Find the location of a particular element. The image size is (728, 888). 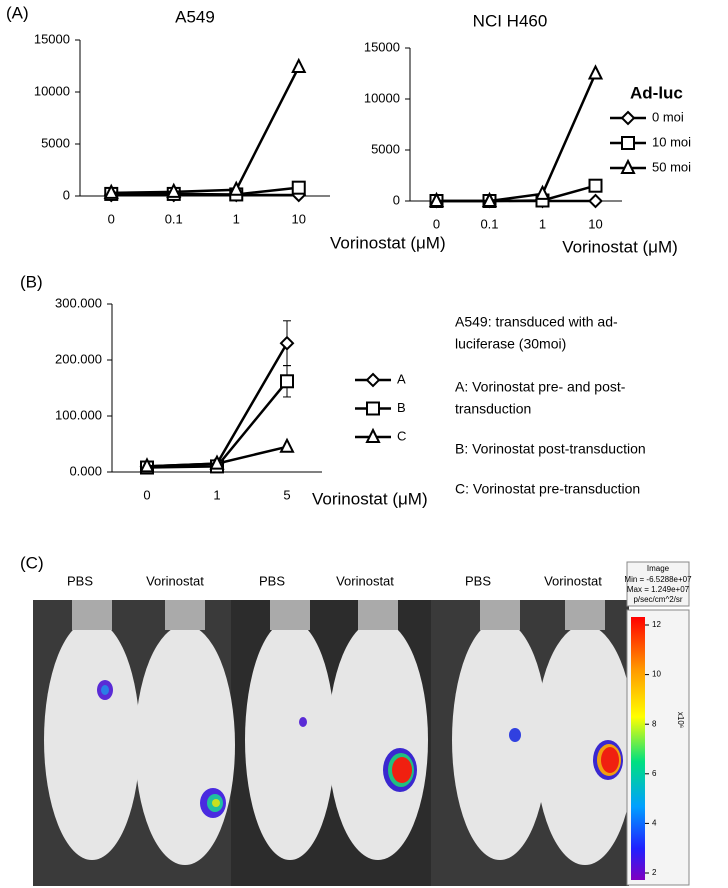

colorbar-tick-label: 12 is located at coordinates (656, 624).